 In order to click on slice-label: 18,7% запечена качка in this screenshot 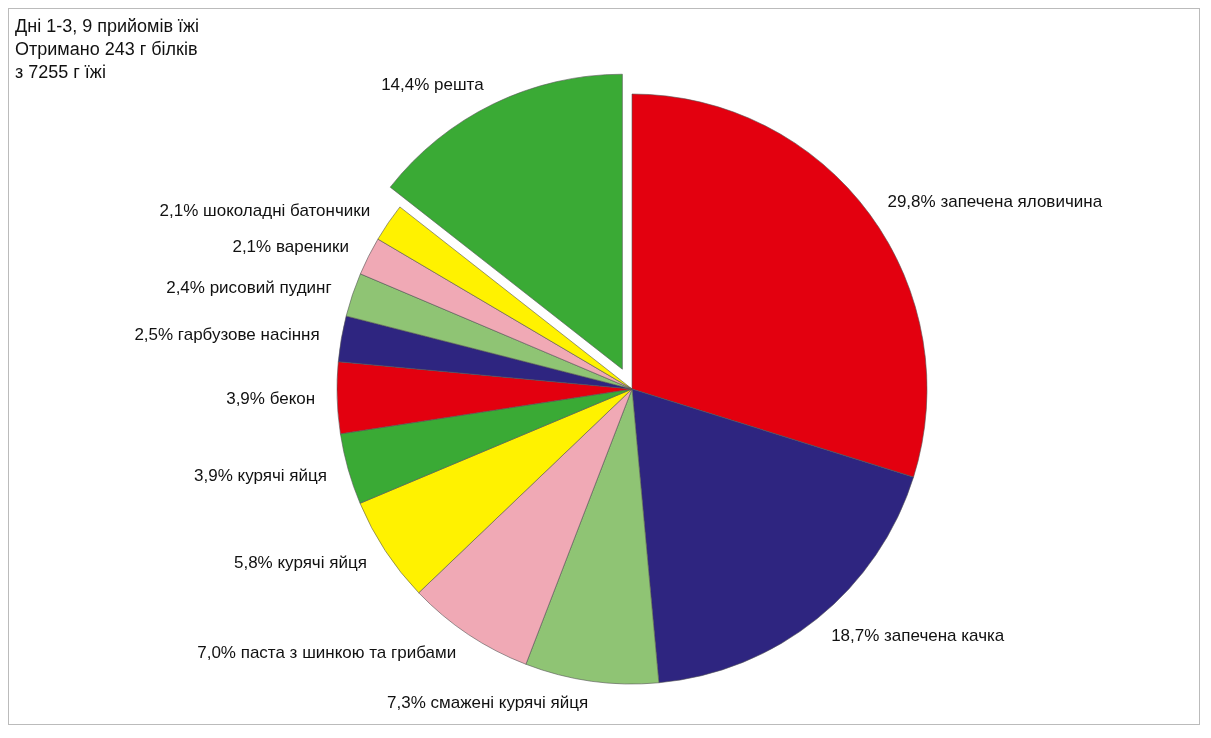, I will do `click(918, 636)`.